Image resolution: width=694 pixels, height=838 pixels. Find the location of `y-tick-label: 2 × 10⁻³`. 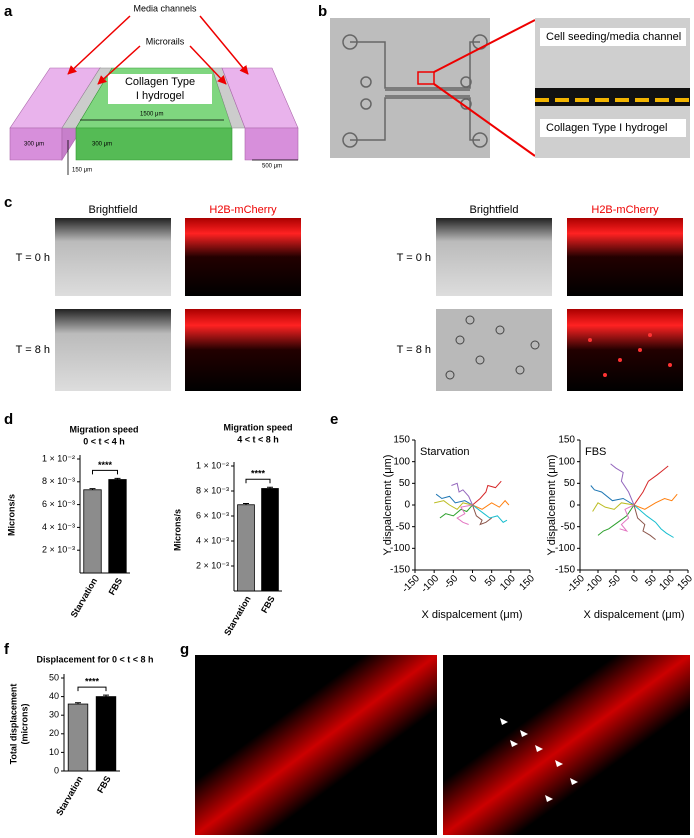

y-tick-label: 2 × 10⁻³ is located at coordinates (212, 565).